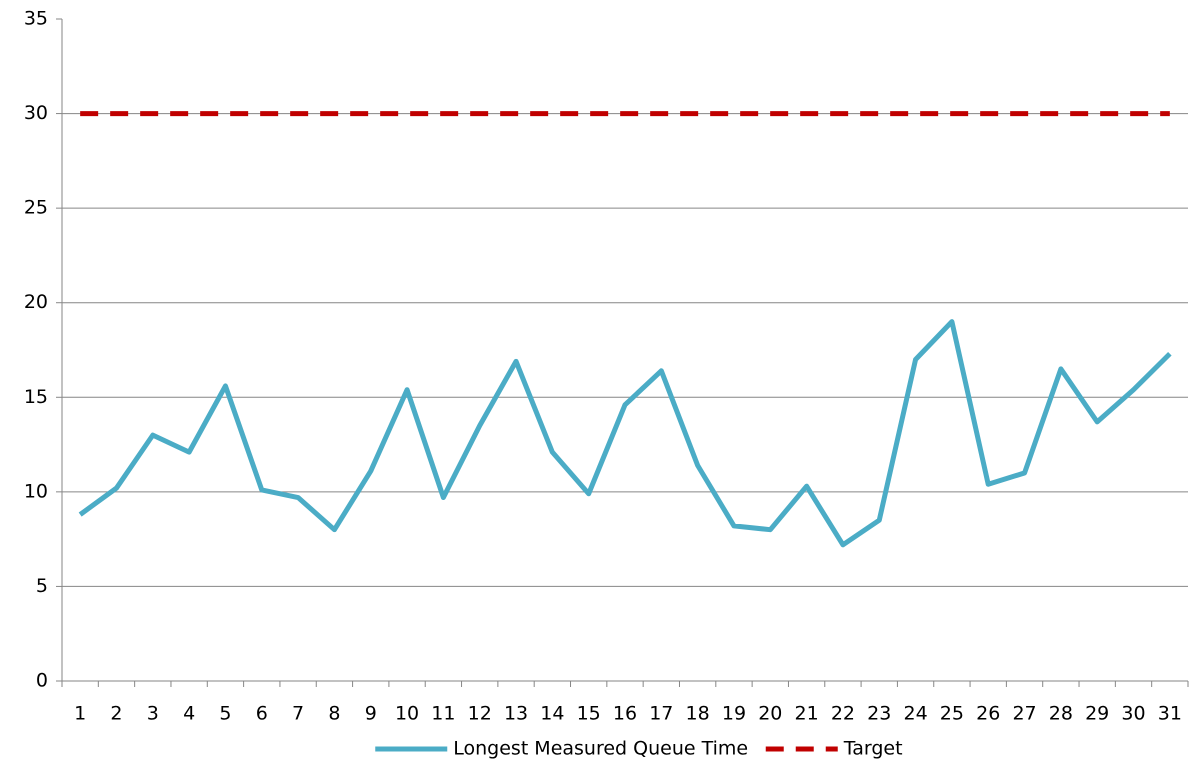 This screenshot has width=1195, height=766. I want to click on x-tick-label: 23, so click(879, 714).